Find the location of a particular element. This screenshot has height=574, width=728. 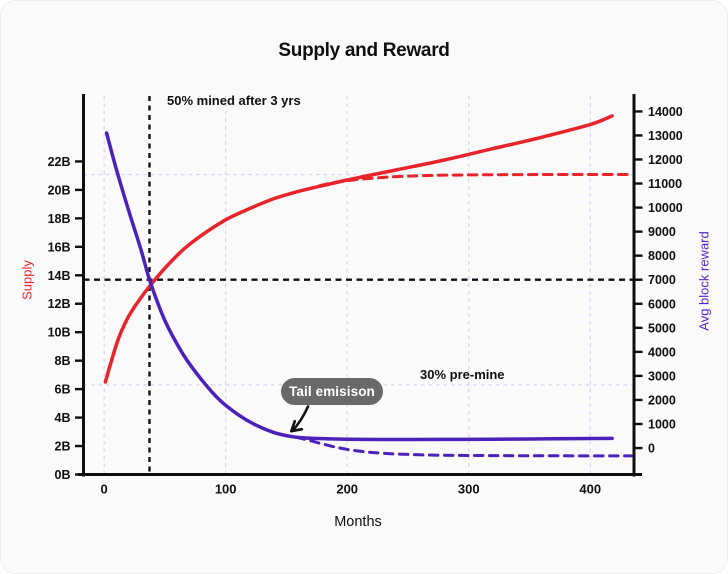

left-tick-label: 4B is located at coordinates (63, 418).